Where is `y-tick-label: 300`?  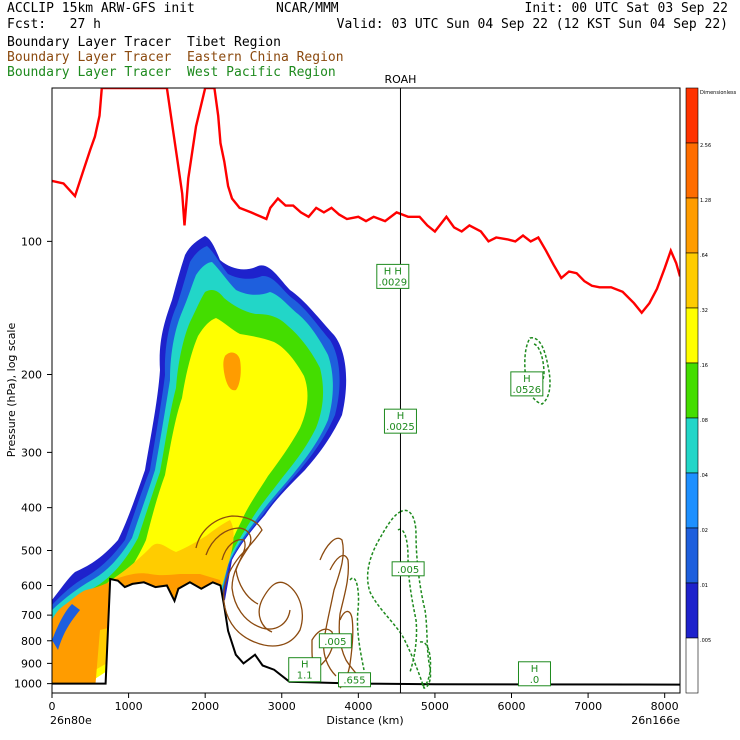
y-tick-label: 300 is located at coordinates (31, 452).